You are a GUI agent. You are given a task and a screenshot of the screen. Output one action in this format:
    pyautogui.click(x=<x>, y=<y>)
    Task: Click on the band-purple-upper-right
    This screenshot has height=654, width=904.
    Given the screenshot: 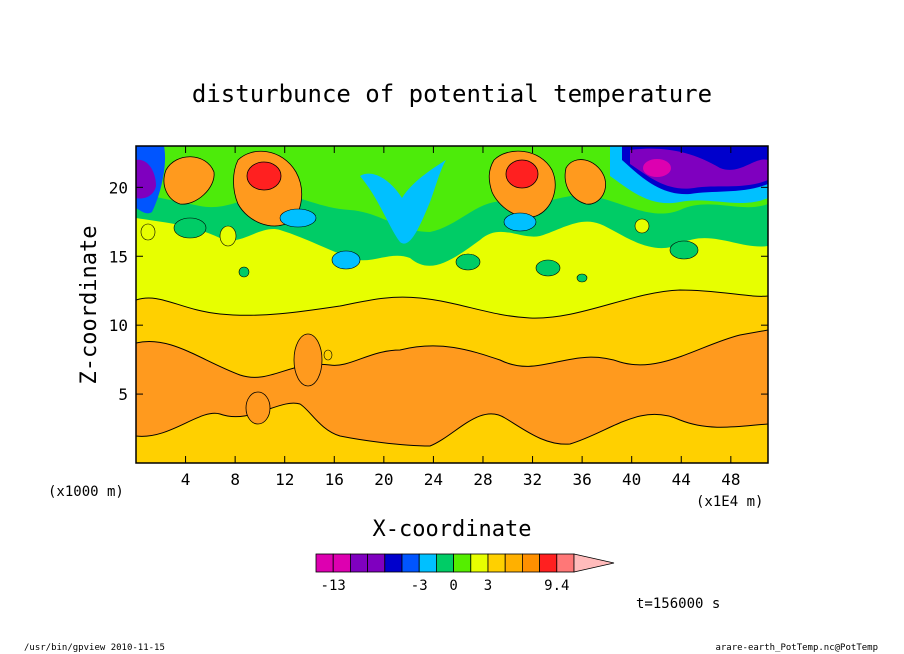 What is the action you would take?
    pyautogui.click(x=699, y=168)
    